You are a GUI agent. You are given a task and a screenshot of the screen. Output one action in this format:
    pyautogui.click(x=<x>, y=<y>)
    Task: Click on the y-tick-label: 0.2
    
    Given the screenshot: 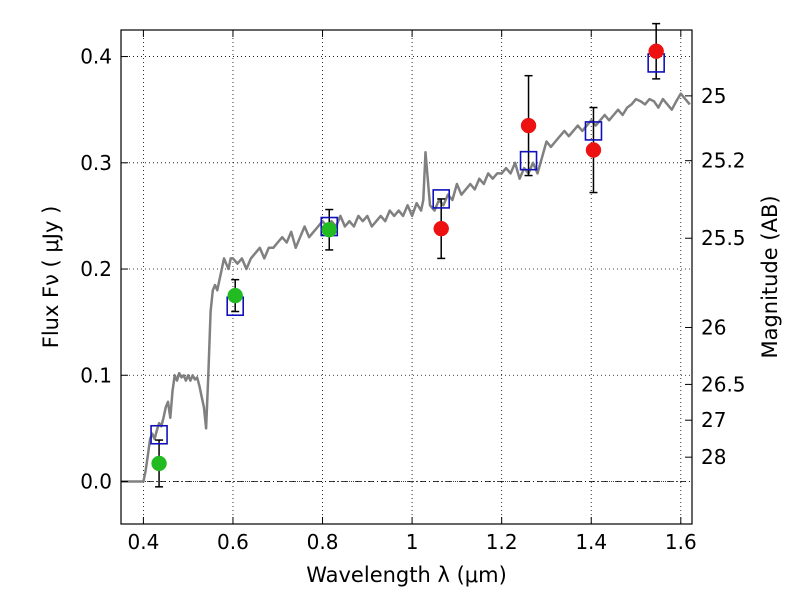 What is the action you would take?
    pyautogui.click(x=96, y=269)
    